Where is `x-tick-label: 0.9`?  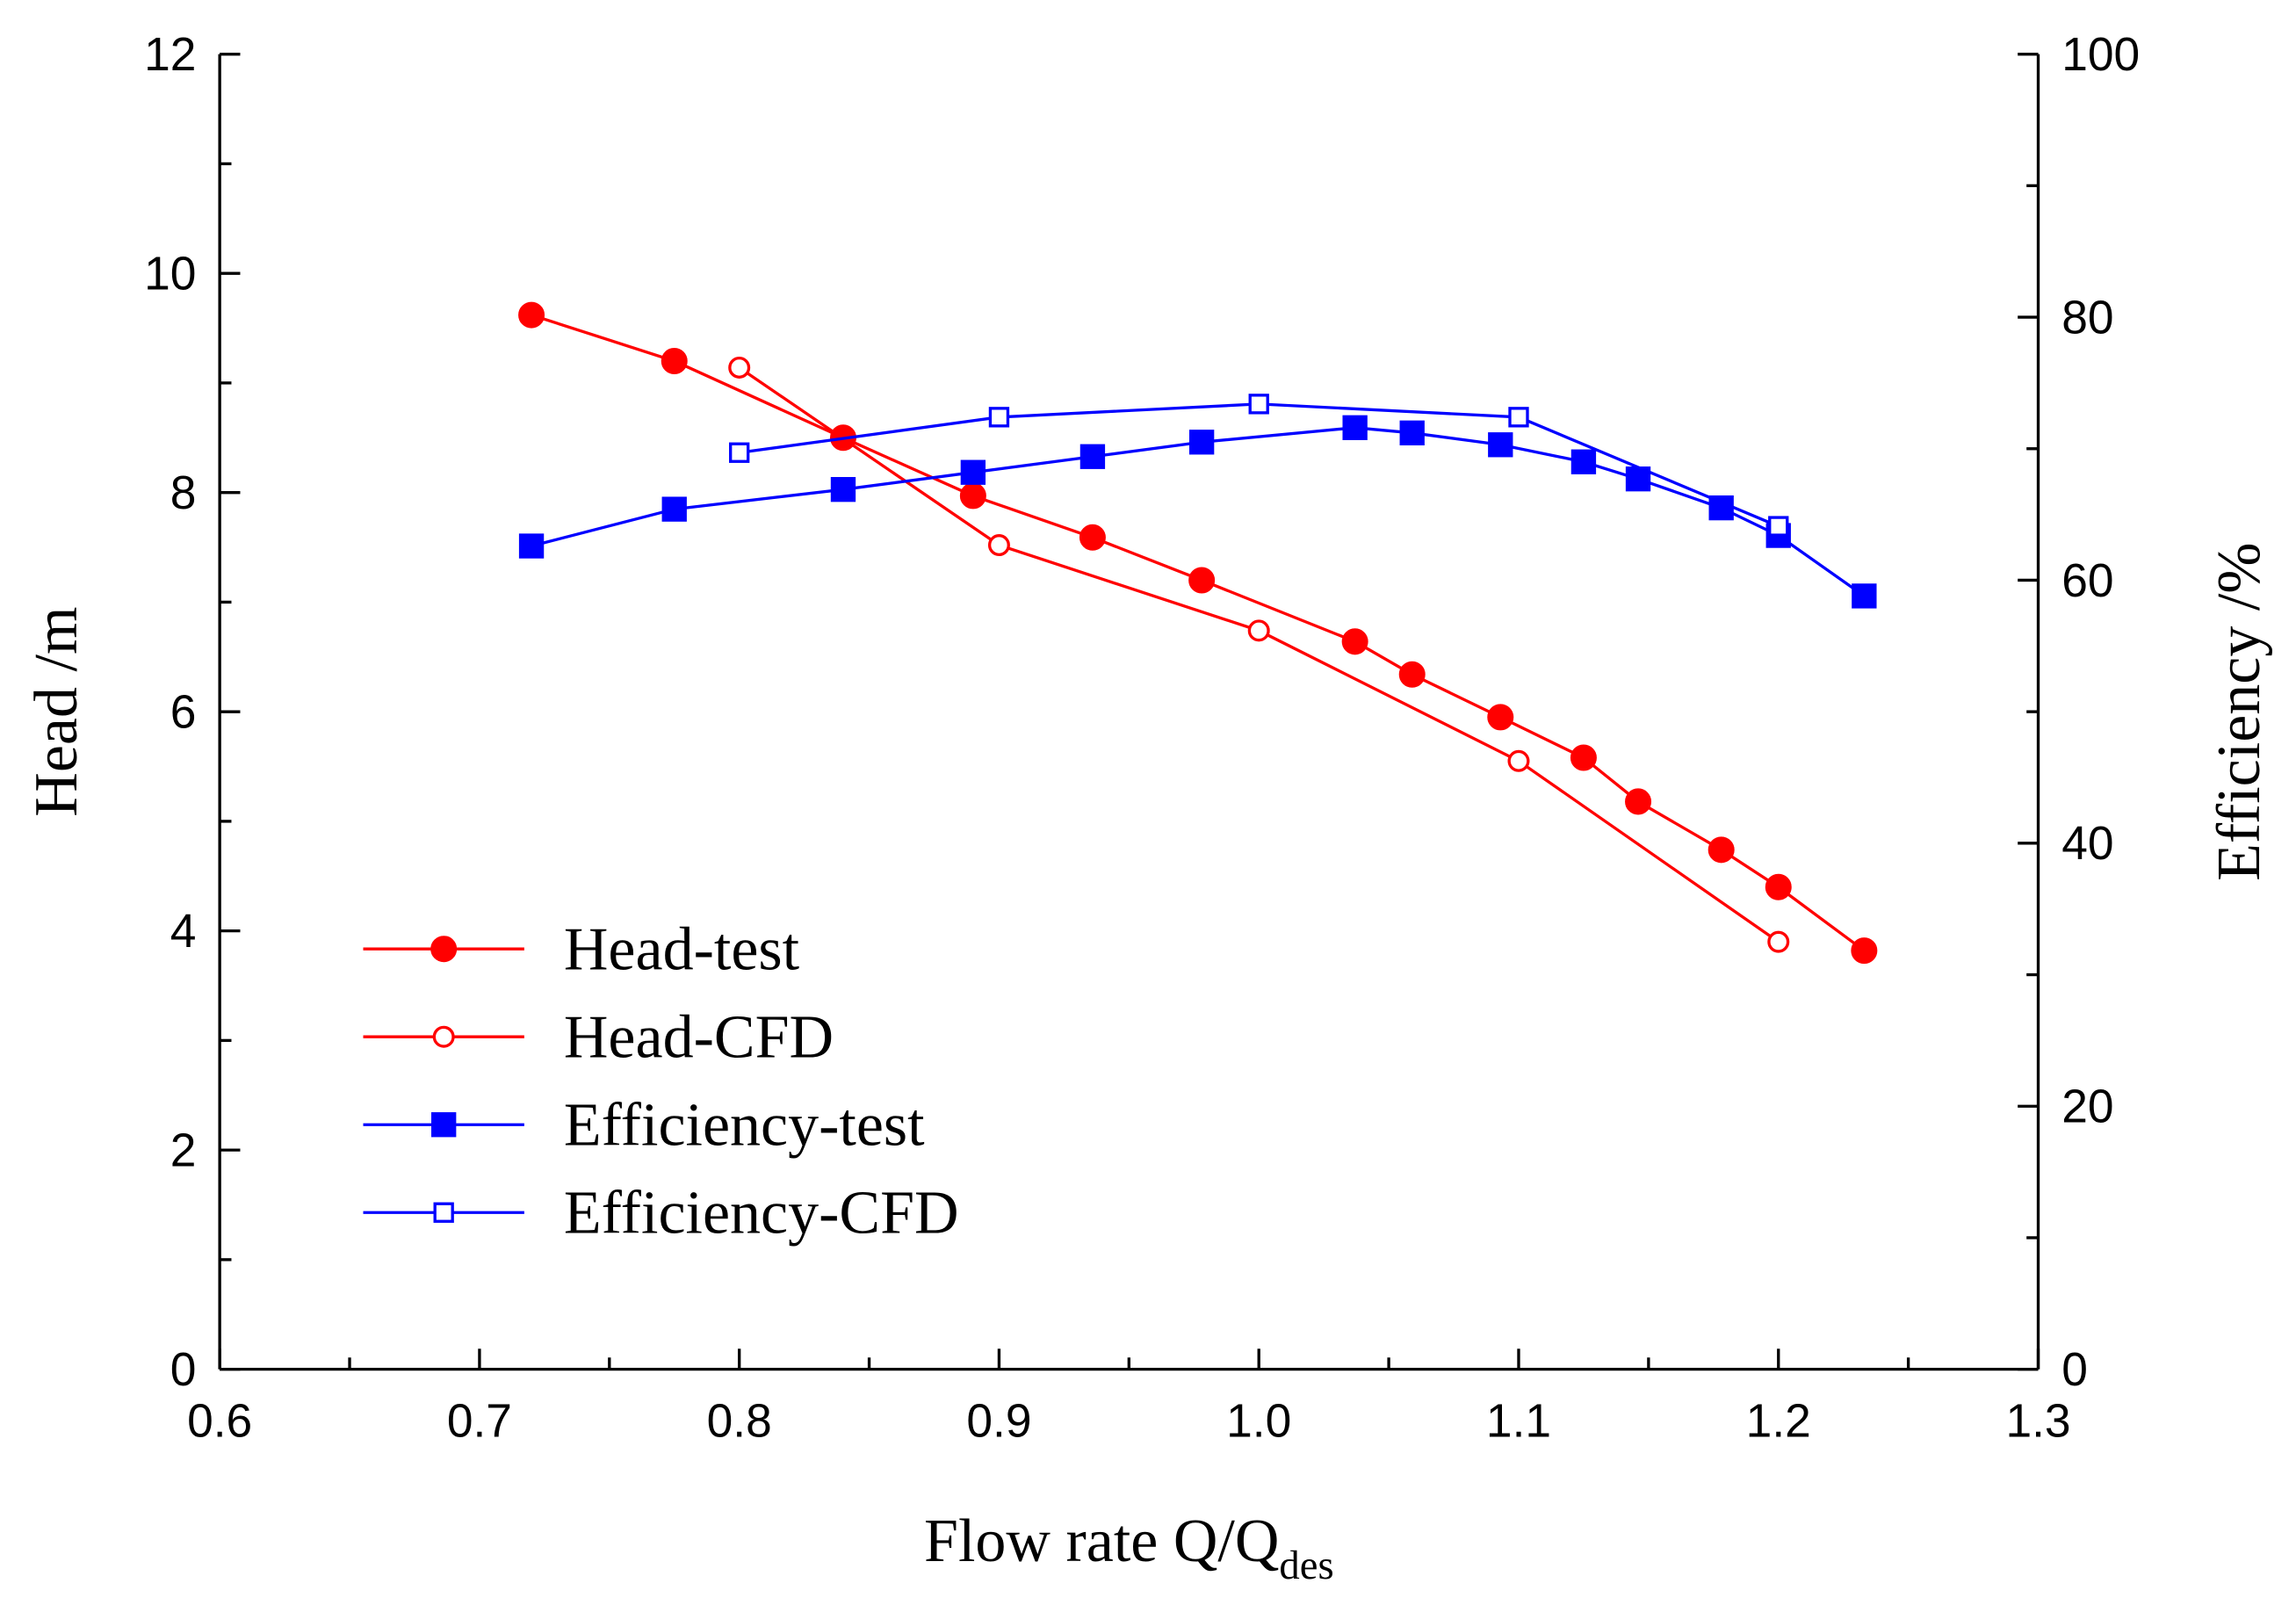 x-tick-label: 0.9 is located at coordinates (998, 1421).